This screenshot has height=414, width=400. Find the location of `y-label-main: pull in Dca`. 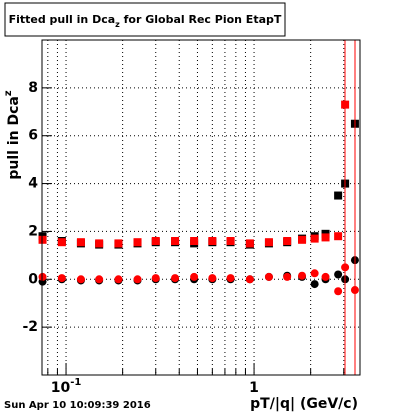

y-label-main: pull in Dca is located at coordinates (14, 137).